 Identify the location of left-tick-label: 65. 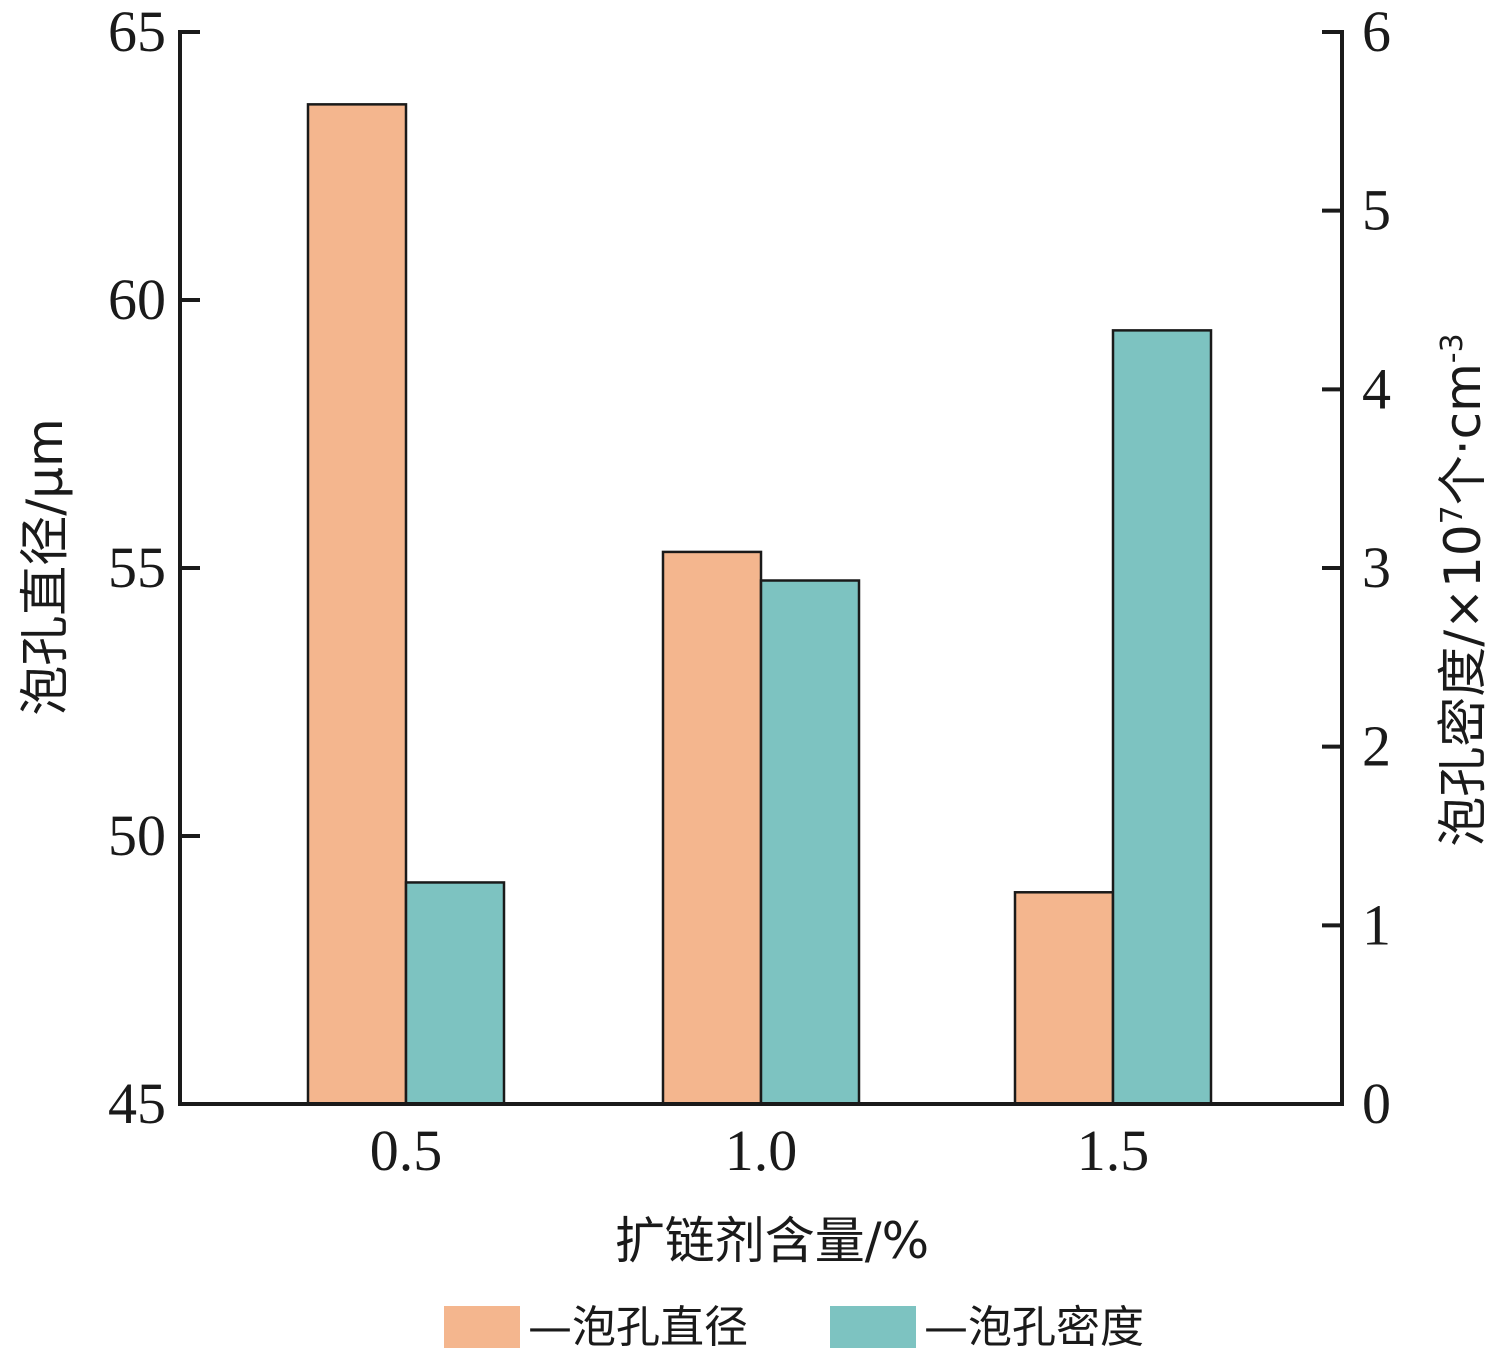
(137, 32).